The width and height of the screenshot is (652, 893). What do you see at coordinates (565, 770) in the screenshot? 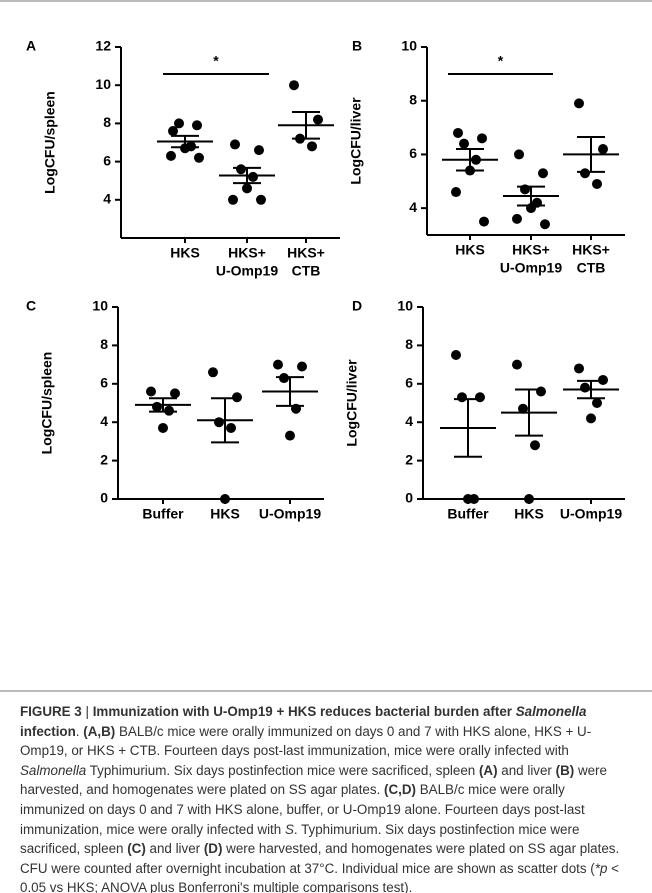
I see `caption-run: (B)` at bounding box center [565, 770].